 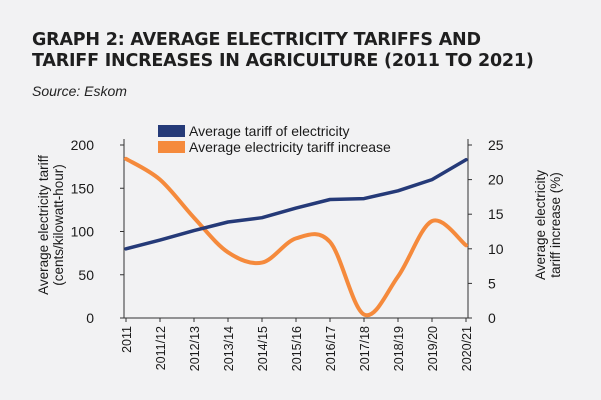 What do you see at coordinates (492, 318) in the screenshot?
I see `y-right-tick-label: 0` at bounding box center [492, 318].